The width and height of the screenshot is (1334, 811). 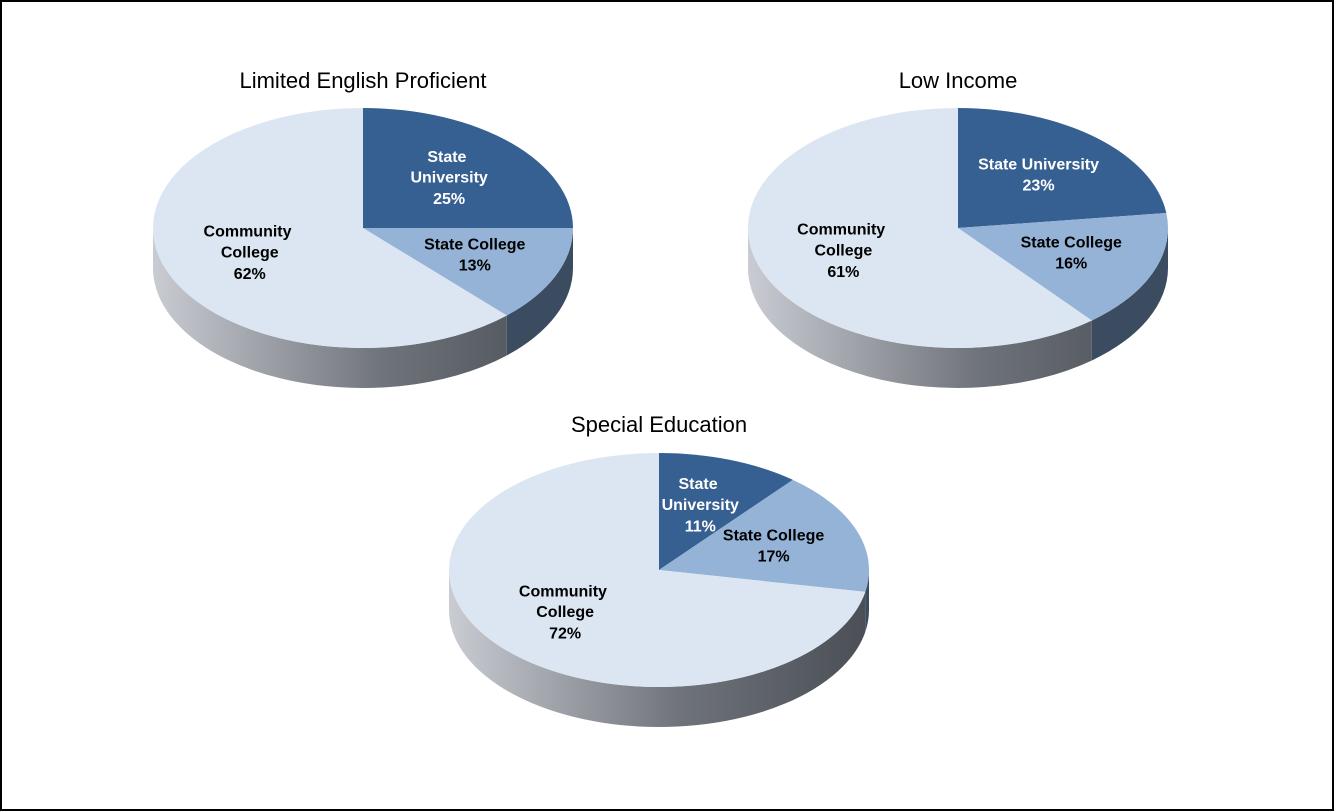 What do you see at coordinates (362, 80) in the screenshot?
I see `pie-title: Limited English Proficient` at bounding box center [362, 80].